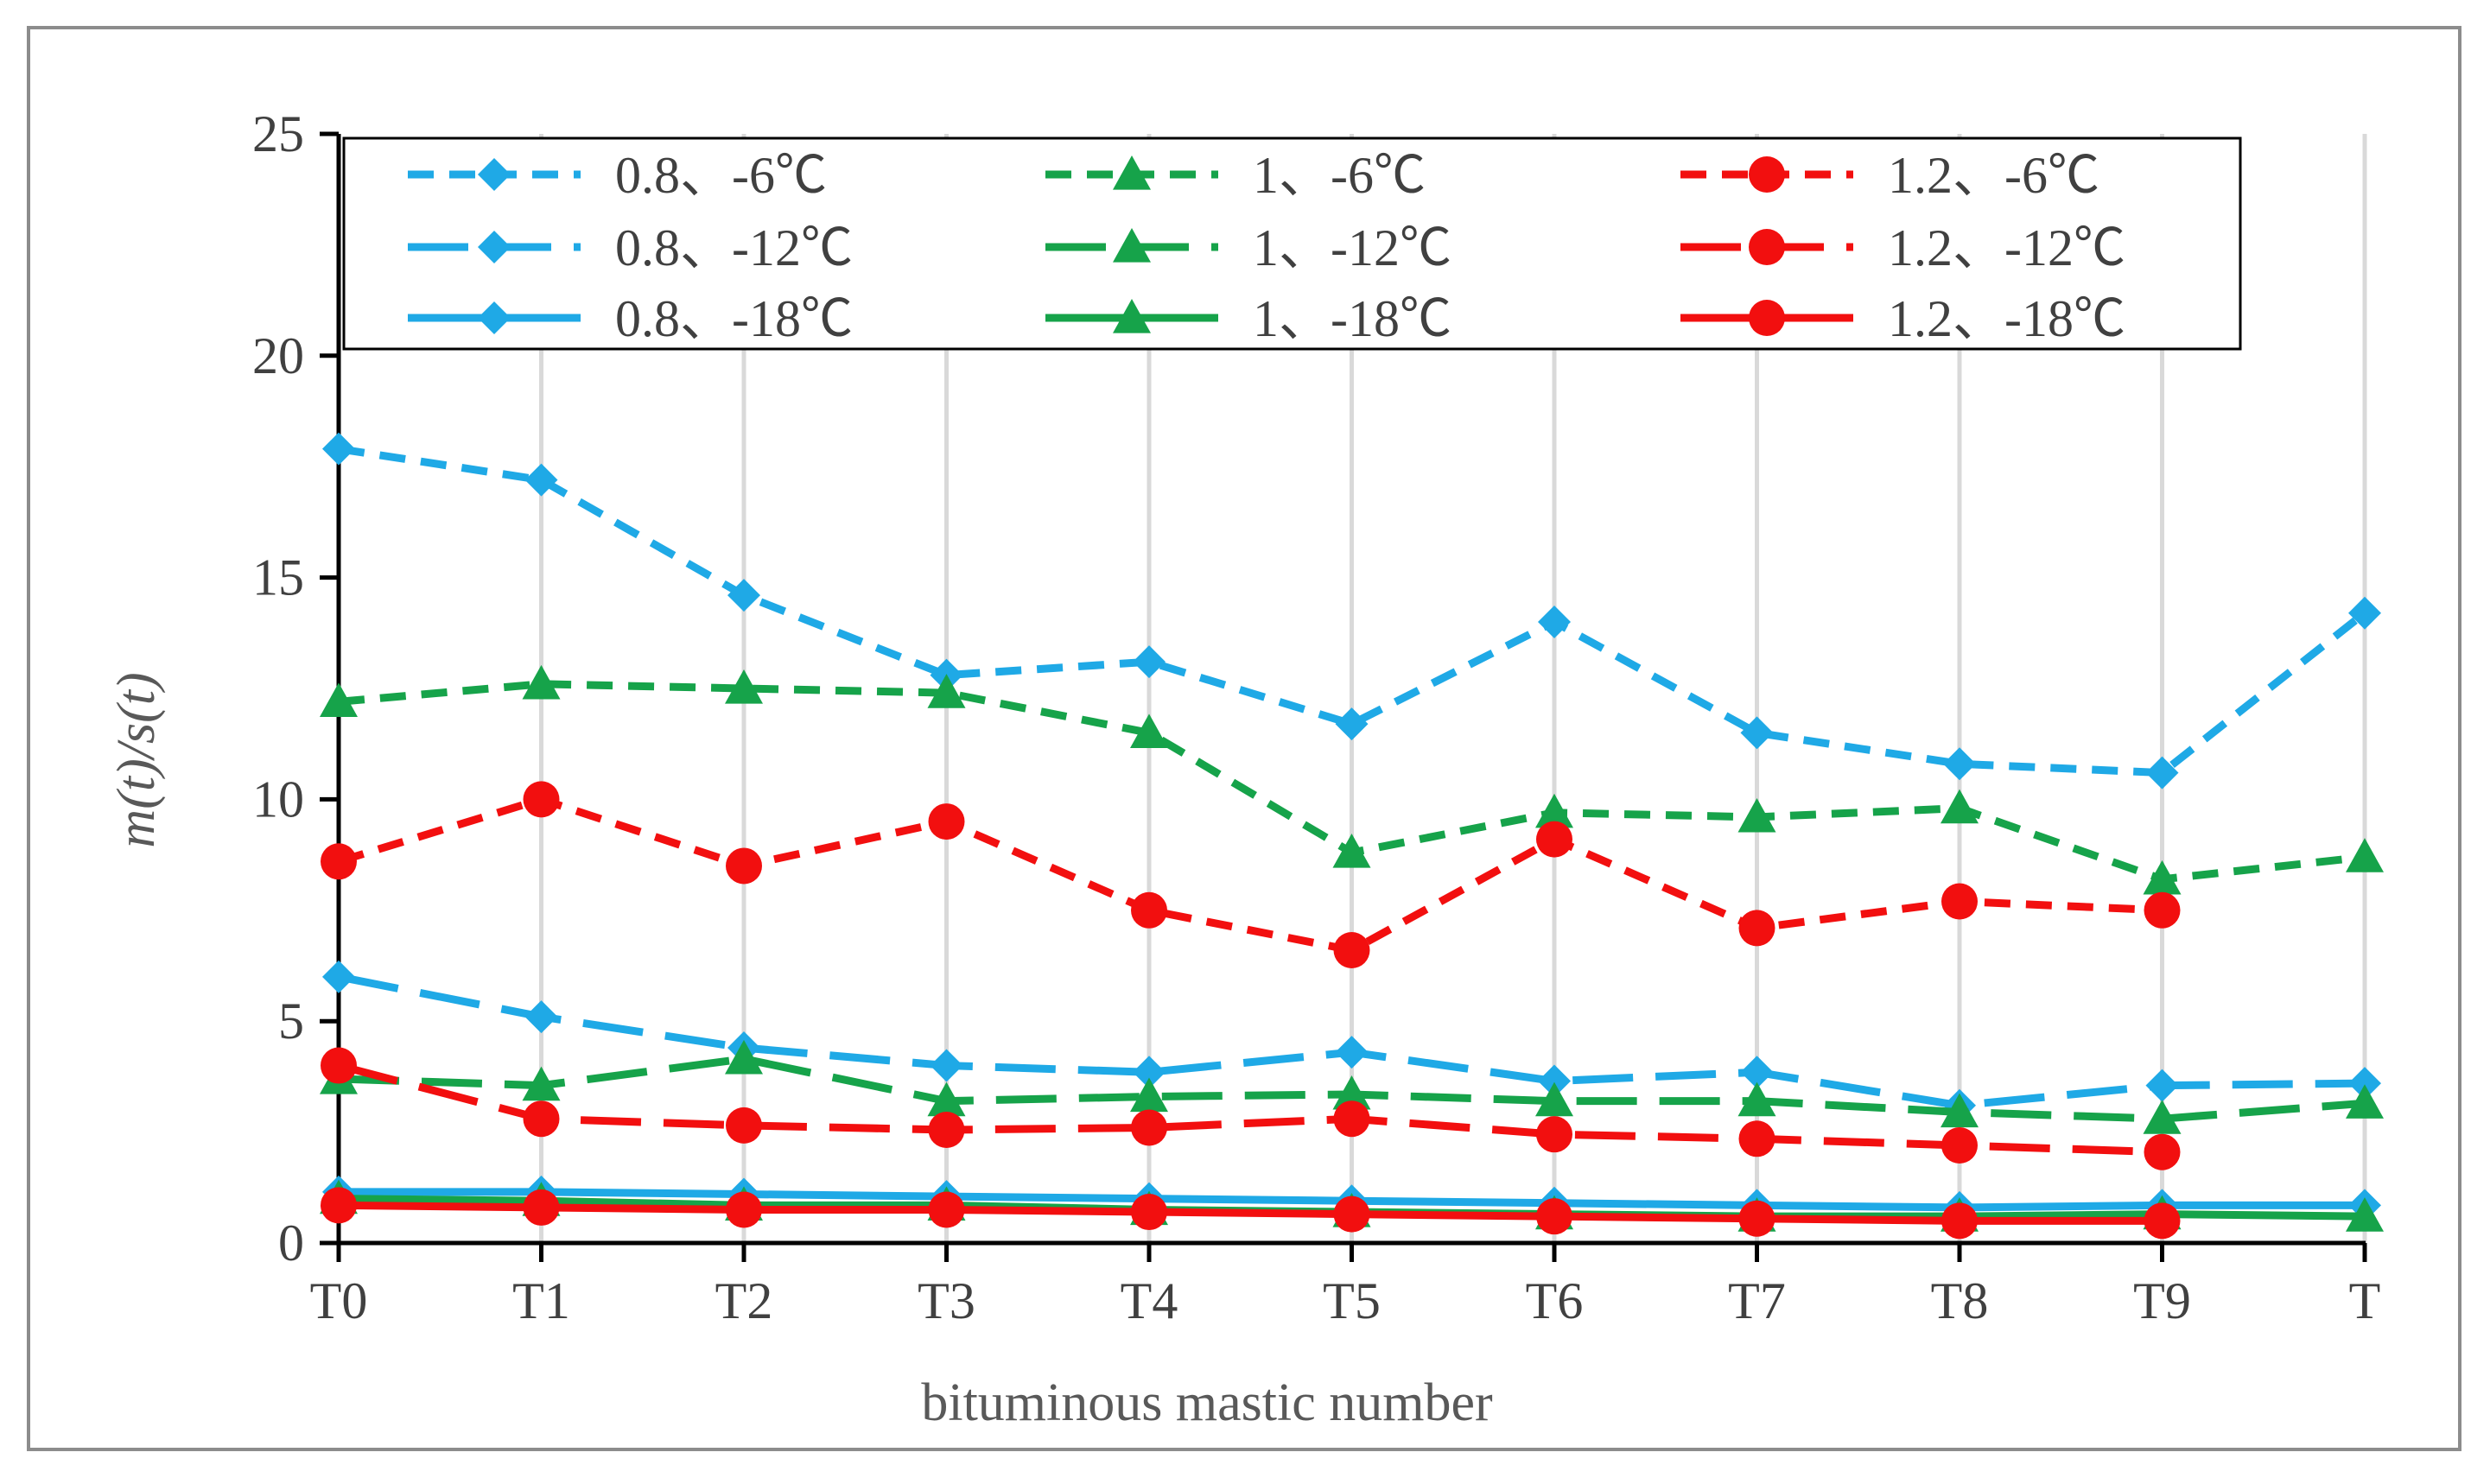  I want to click on legend-label-1-18: 1、-18℃, so click(1352, 318).